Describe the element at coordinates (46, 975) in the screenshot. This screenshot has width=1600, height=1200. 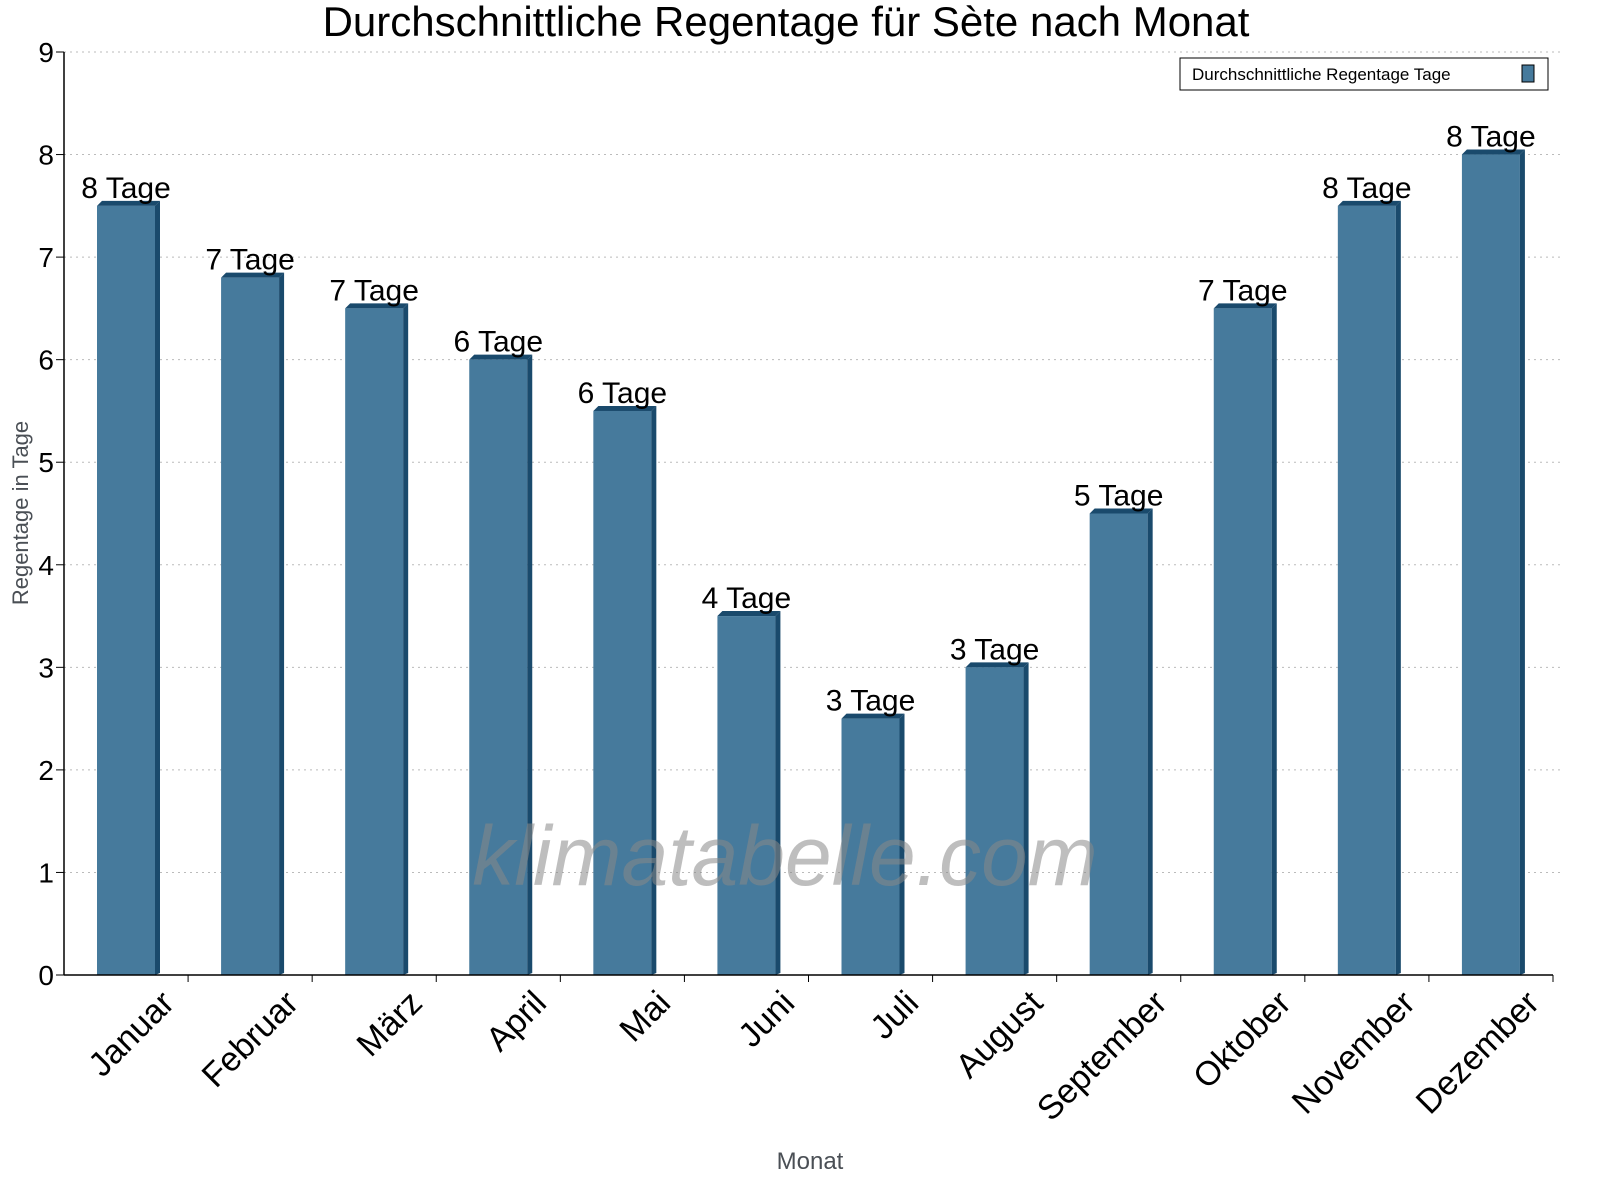
I see `y-tick-label: 0` at that location.